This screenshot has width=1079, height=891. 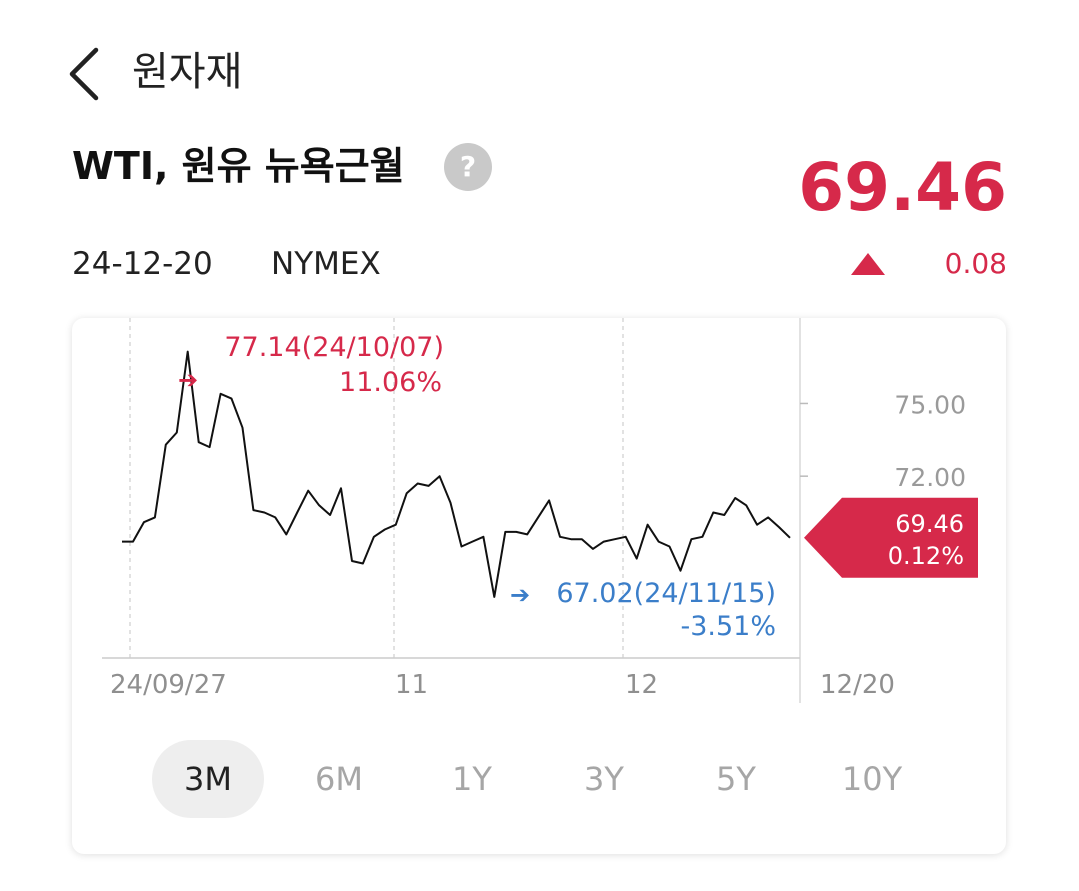 I want to click on range-tab-5y: 5Y, so click(x=736, y=779).